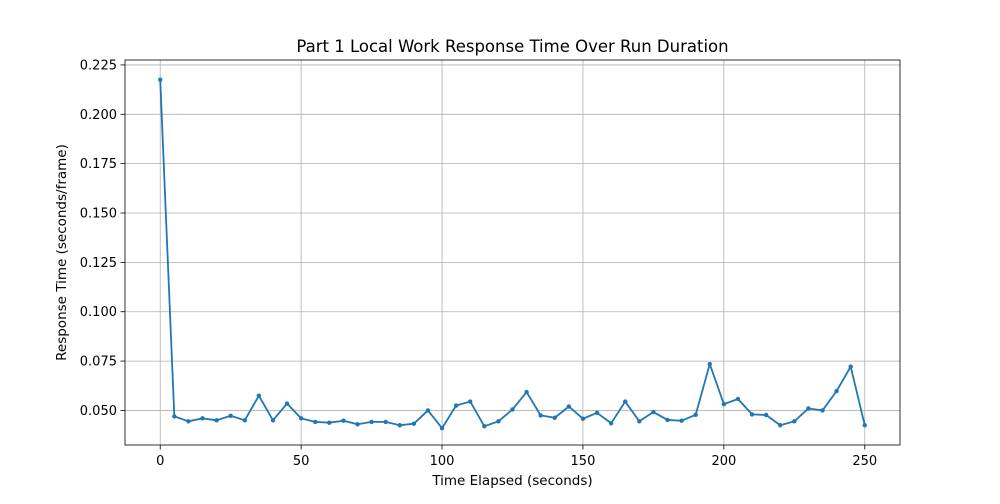 The width and height of the screenshot is (1000, 504). I want to click on x-tick-label: 100, so click(442, 461).